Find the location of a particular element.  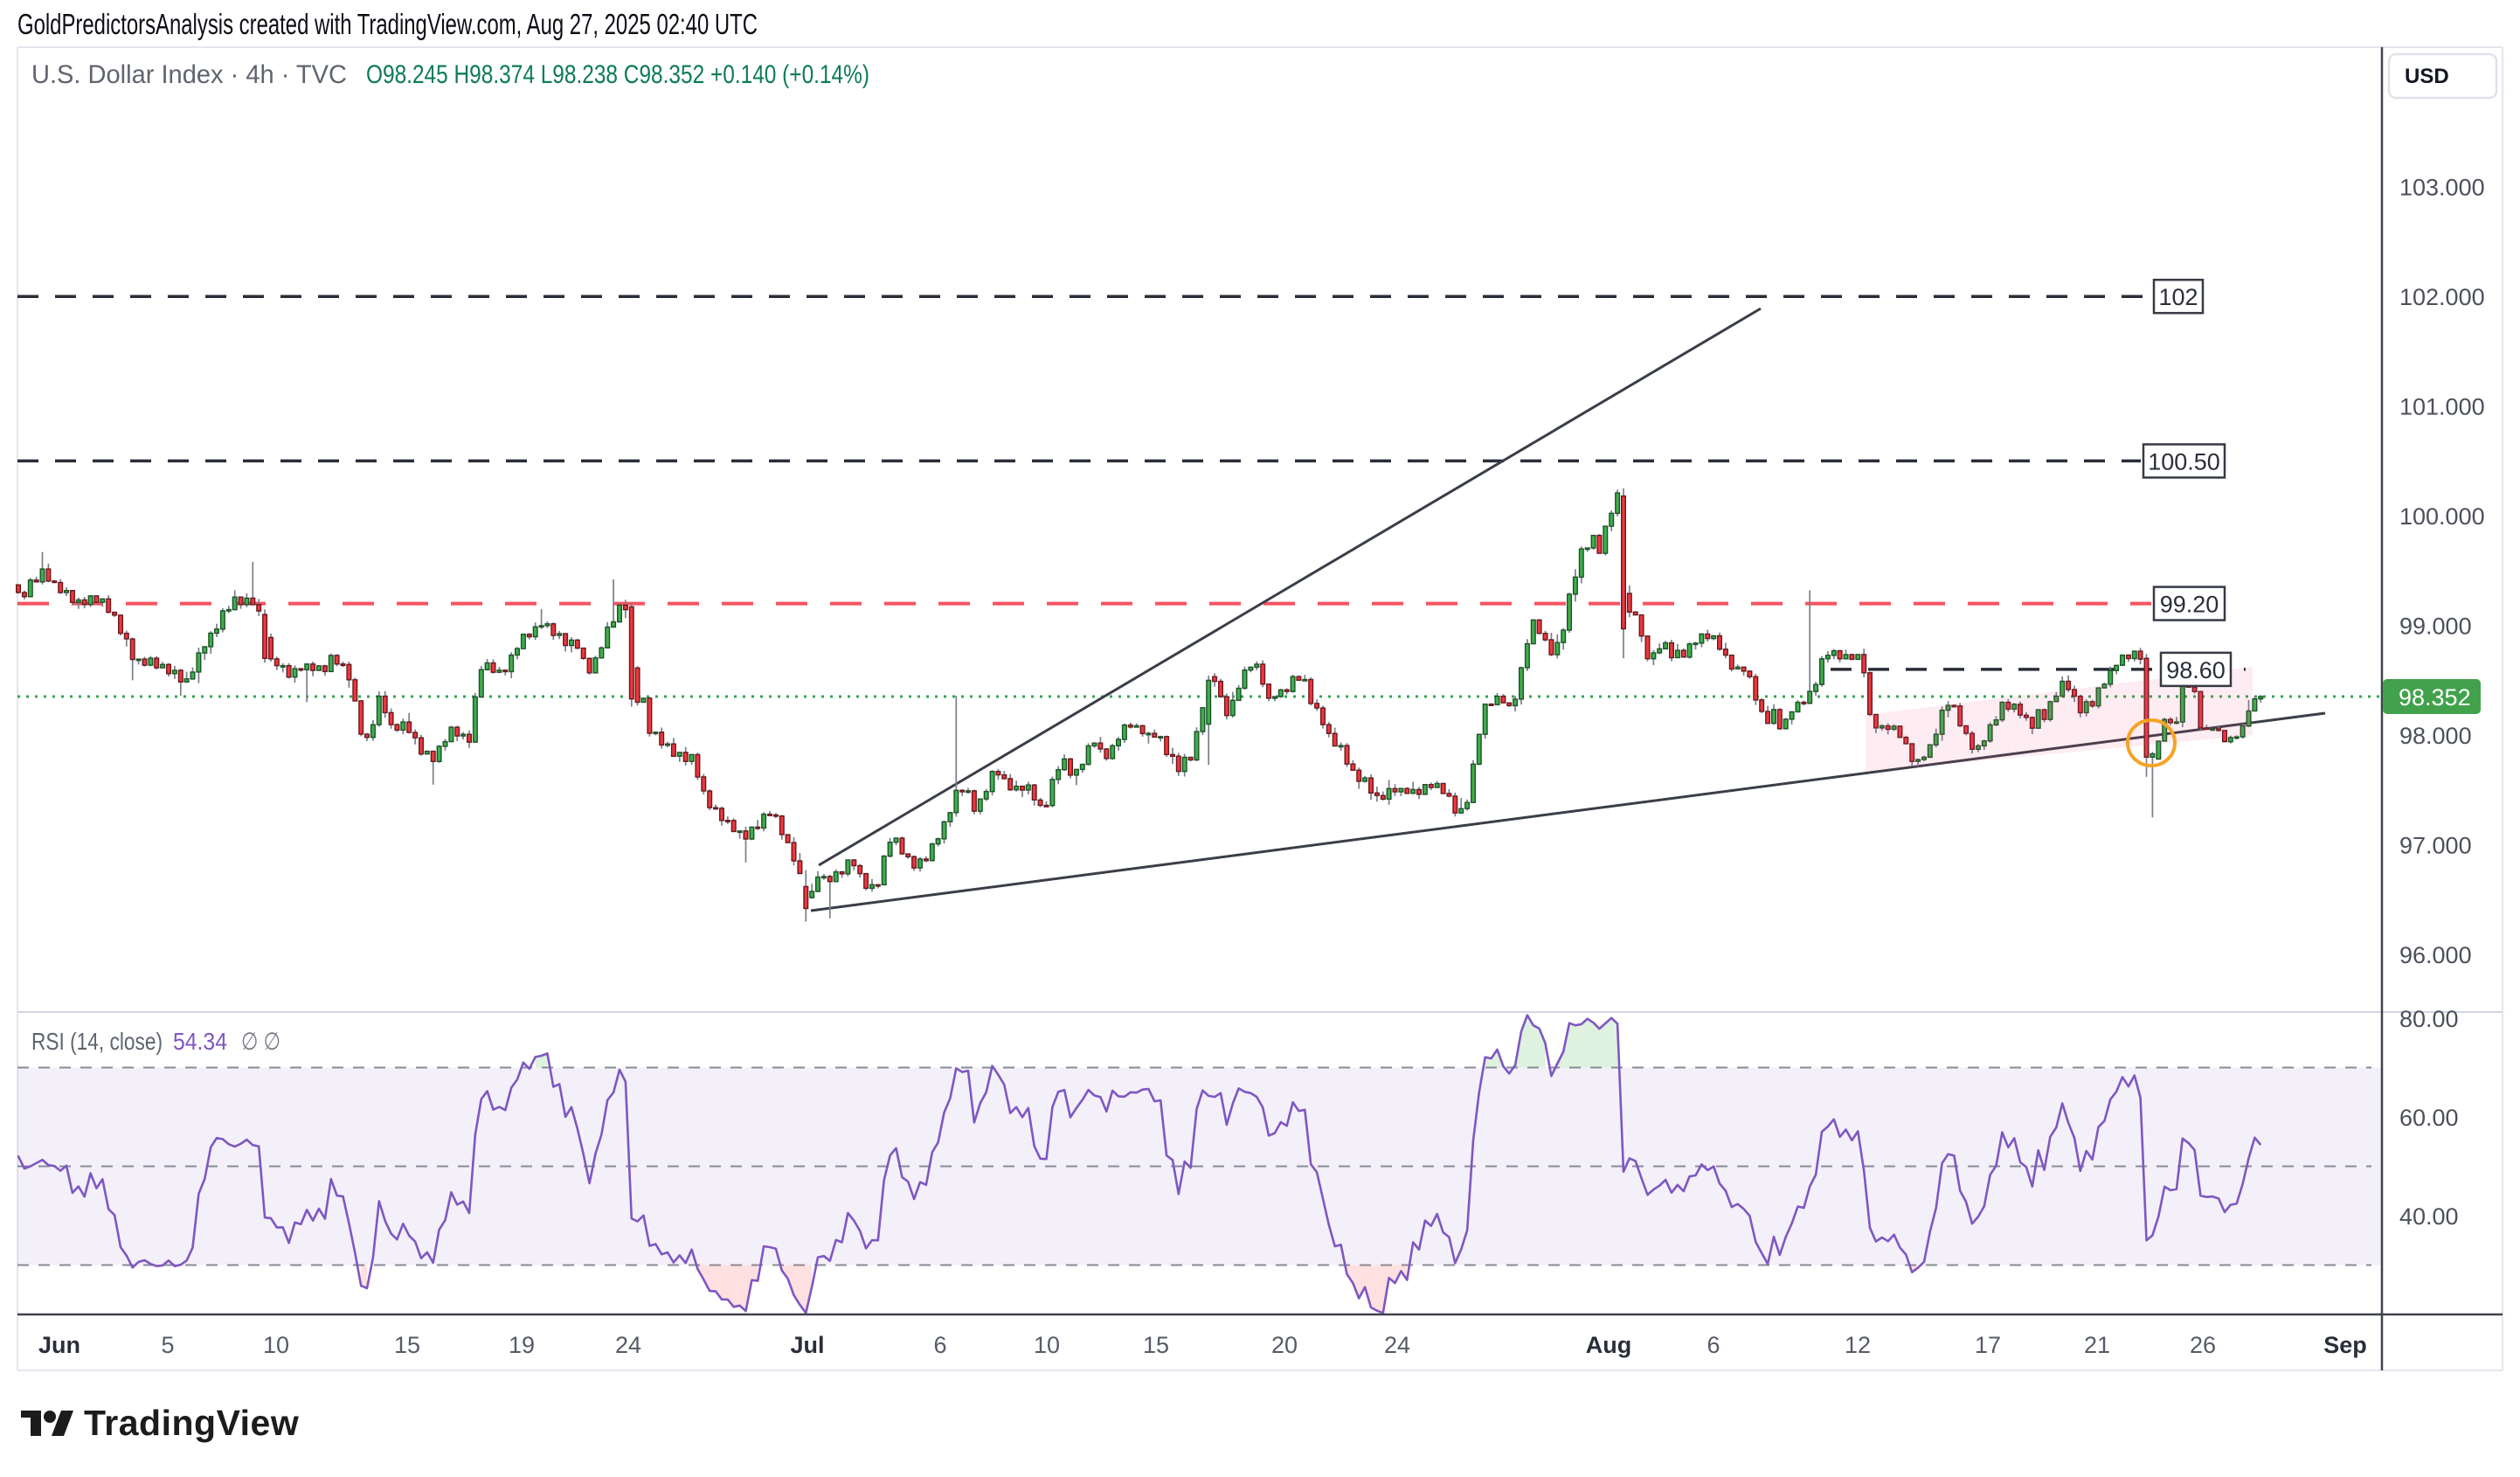

svg-text: 21 is located at coordinates (2097, 1345).